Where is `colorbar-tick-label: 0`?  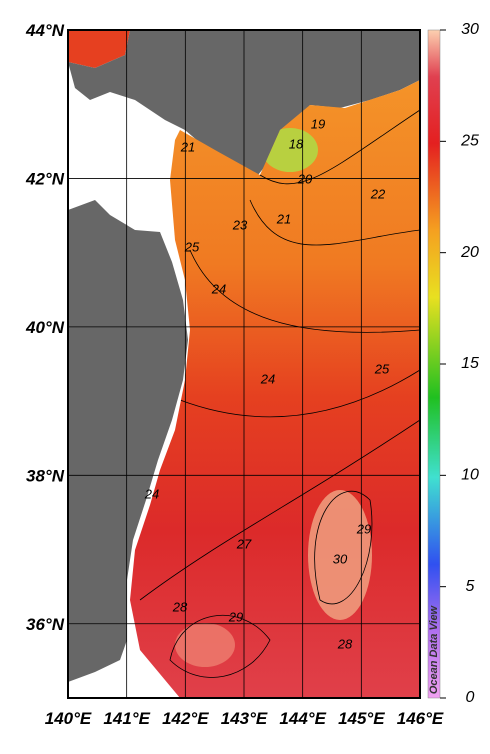 colorbar-tick-label: 0 is located at coordinates (470, 697).